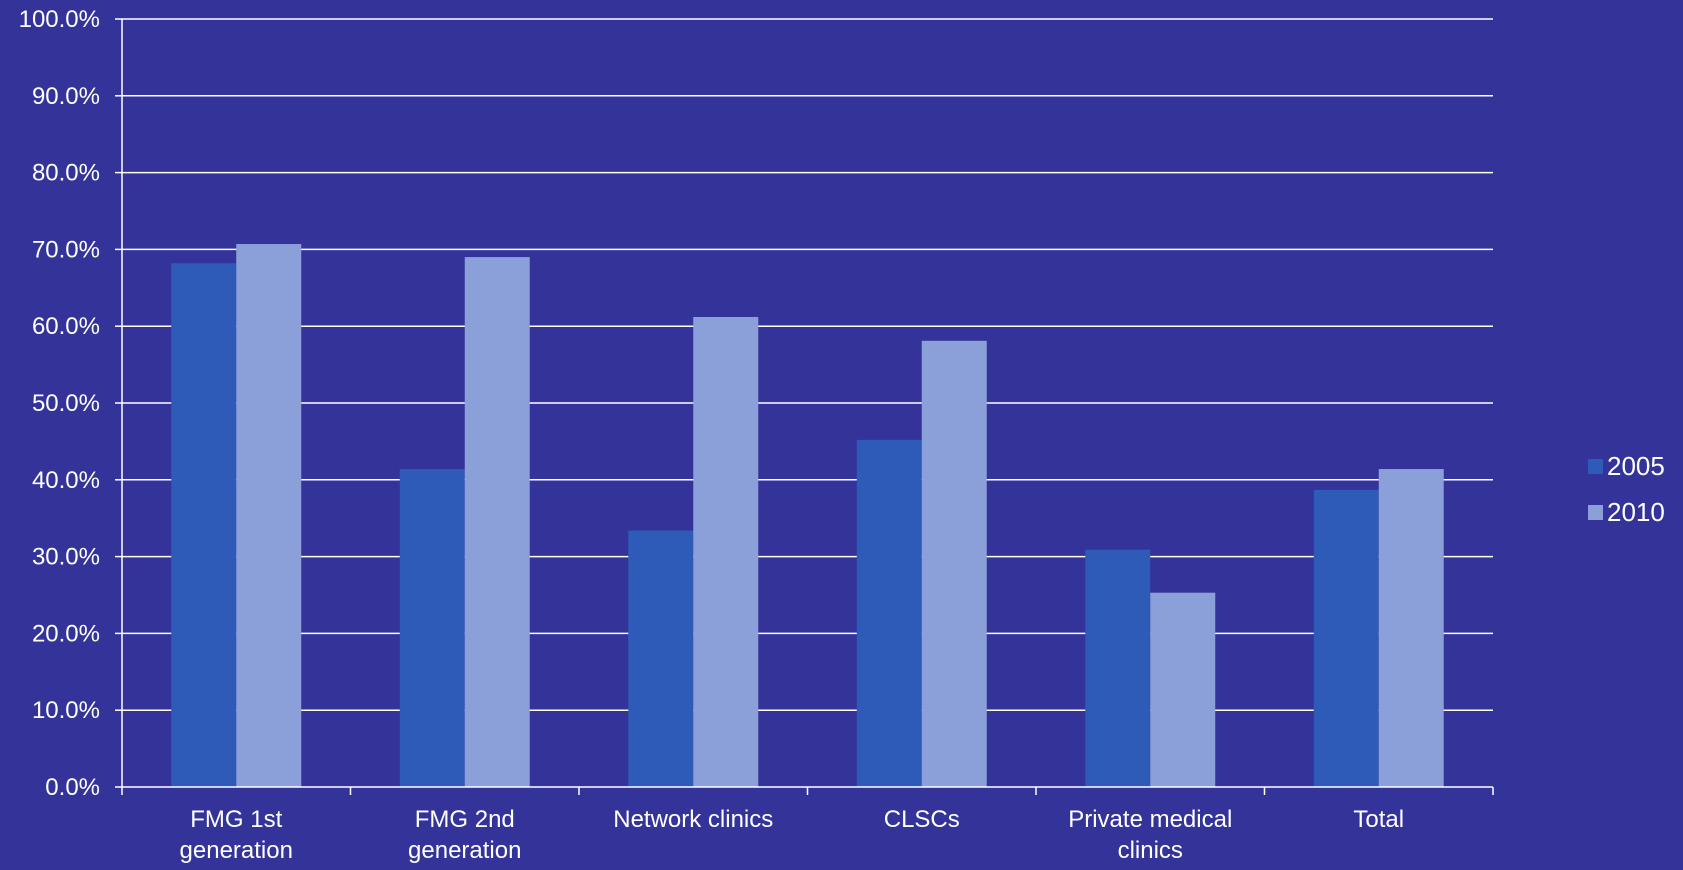 This screenshot has width=1683, height=870. Describe the element at coordinates (66, 480) in the screenshot. I see `y-tick-label: 40.0%` at that location.